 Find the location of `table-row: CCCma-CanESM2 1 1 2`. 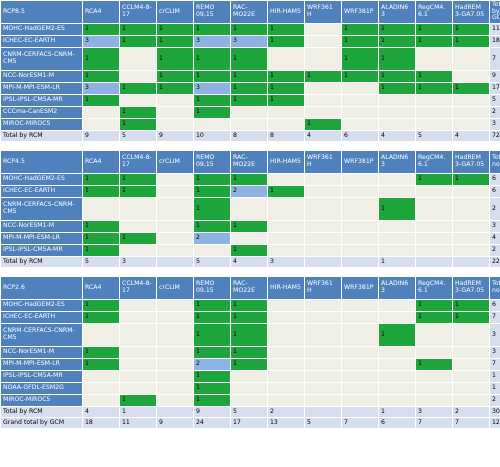

table-row: CCCma-CanESM2 1 1 2 is located at coordinates (250, 112).